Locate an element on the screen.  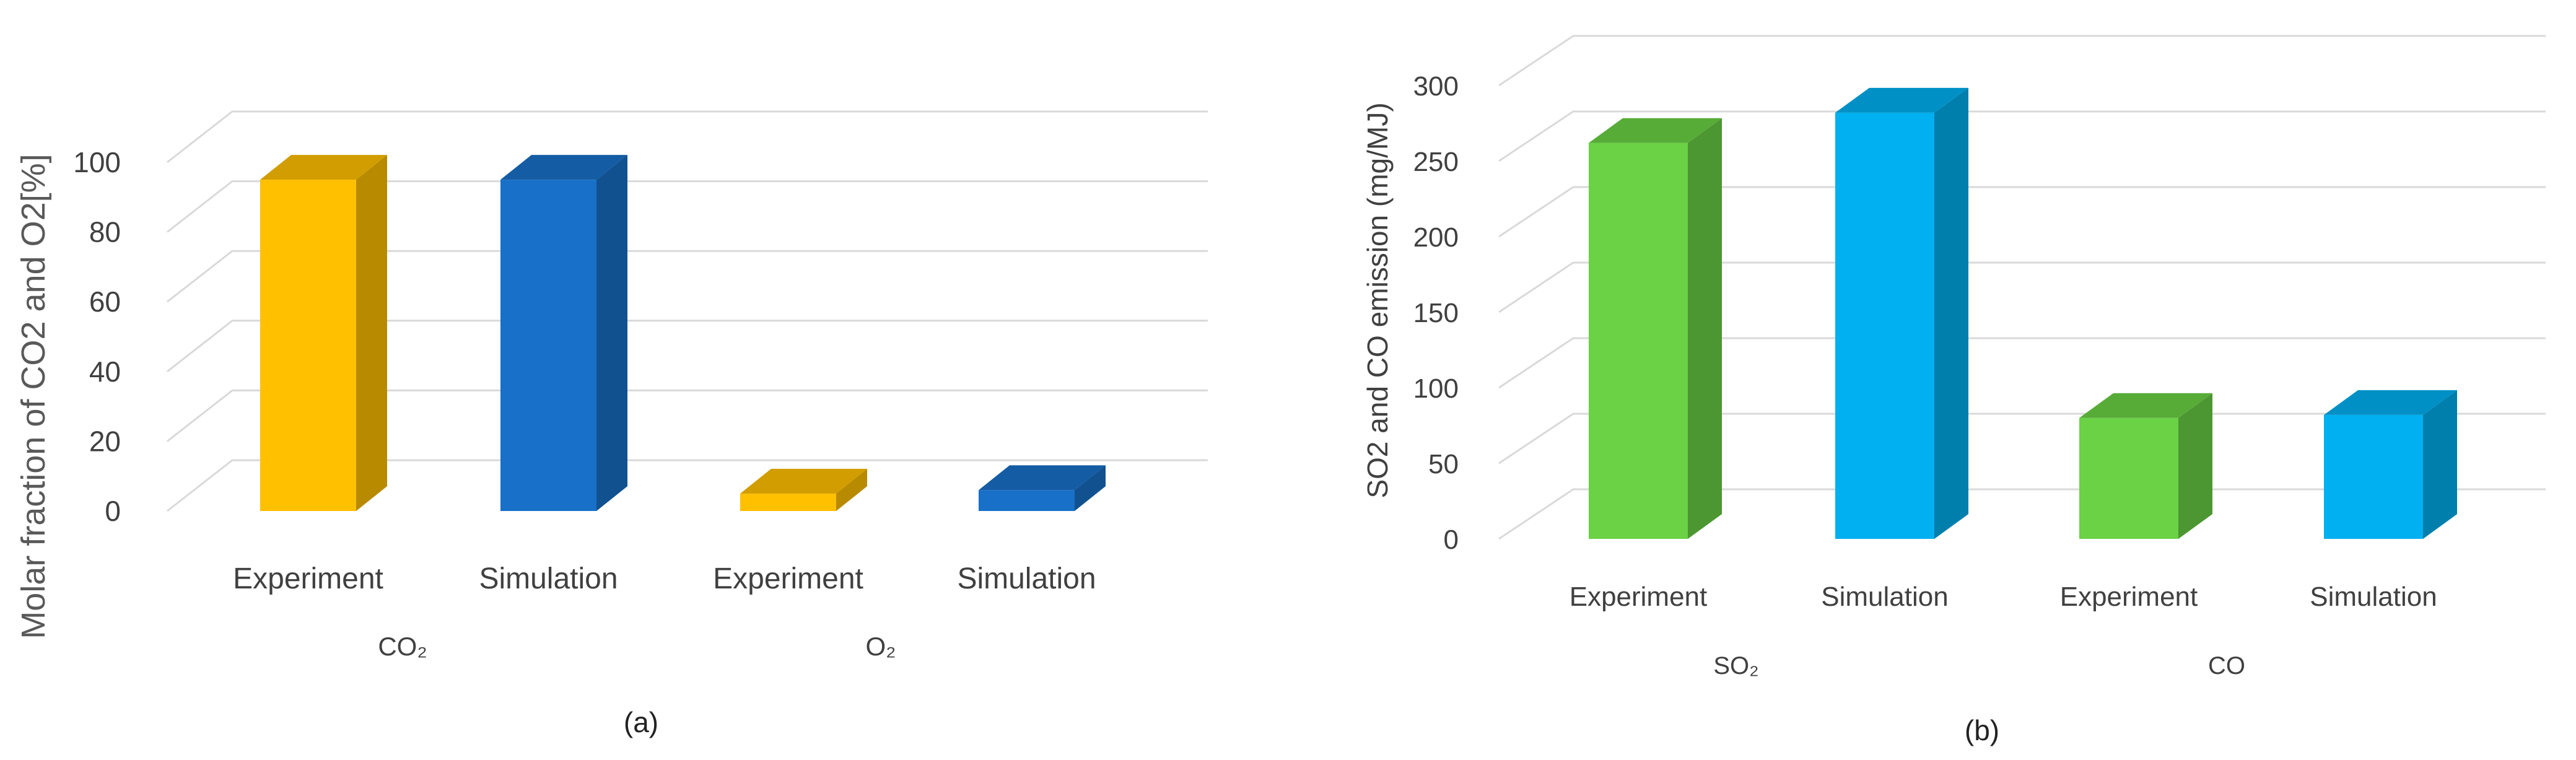
y-tick-label: 60 is located at coordinates (105, 302).